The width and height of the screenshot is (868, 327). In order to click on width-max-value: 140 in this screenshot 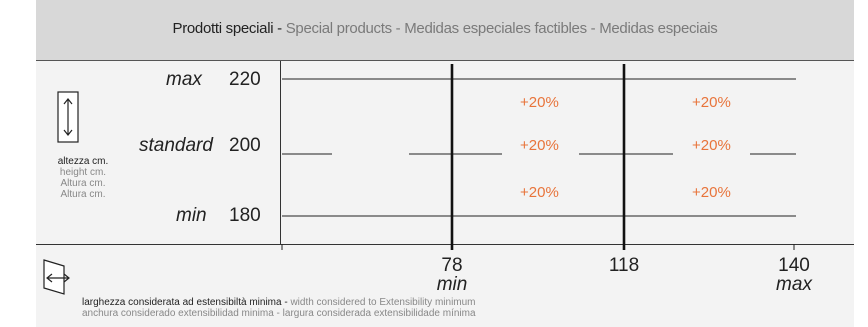, I will do `click(794, 265)`.